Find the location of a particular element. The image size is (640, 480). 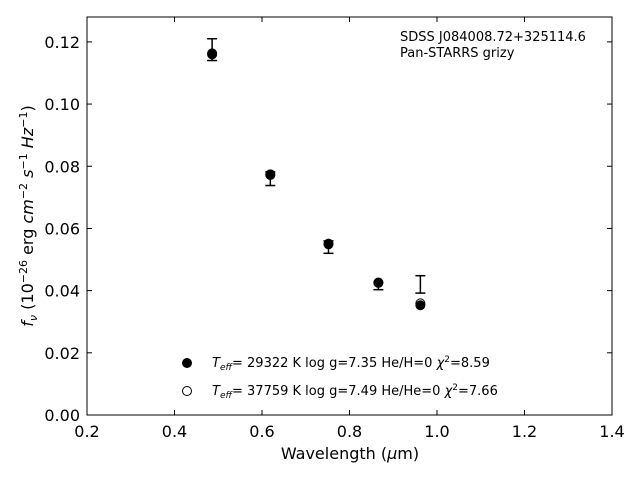

x-tick-label: 0.8 is located at coordinates (349, 431).